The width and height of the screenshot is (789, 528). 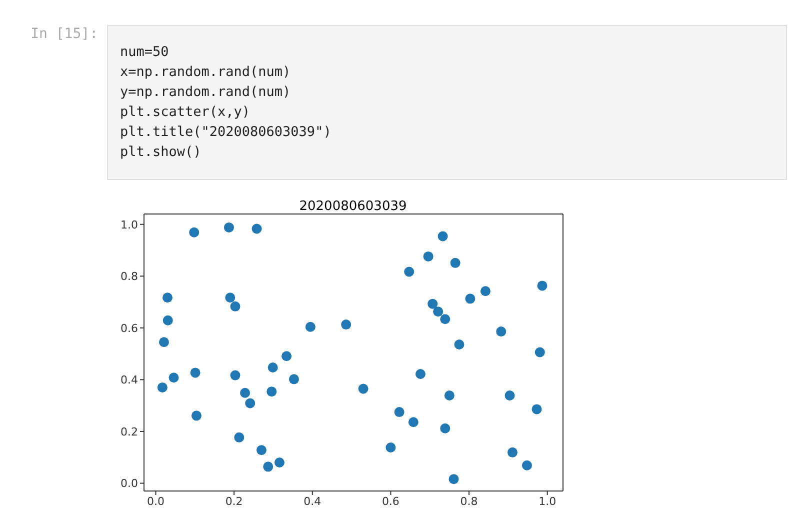 What do you see at coordinates (64, 34) in the screenshot?
I see `text: In [15]:` at bounding box center [64, 34].